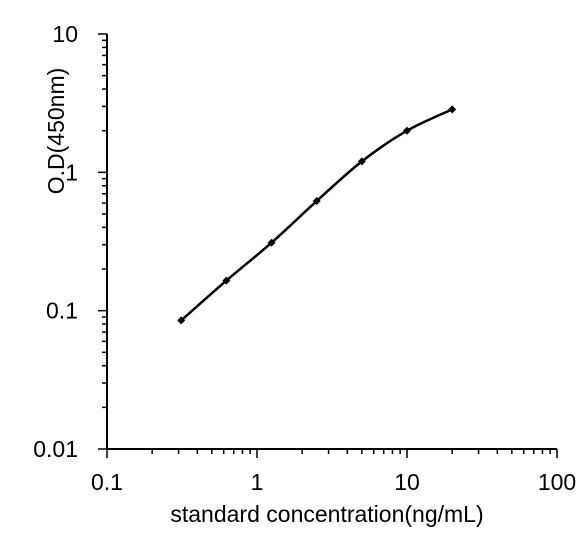 This screenshot has width=588, height=551. I want to click on x-tick-label: 1, so click(257, 482).